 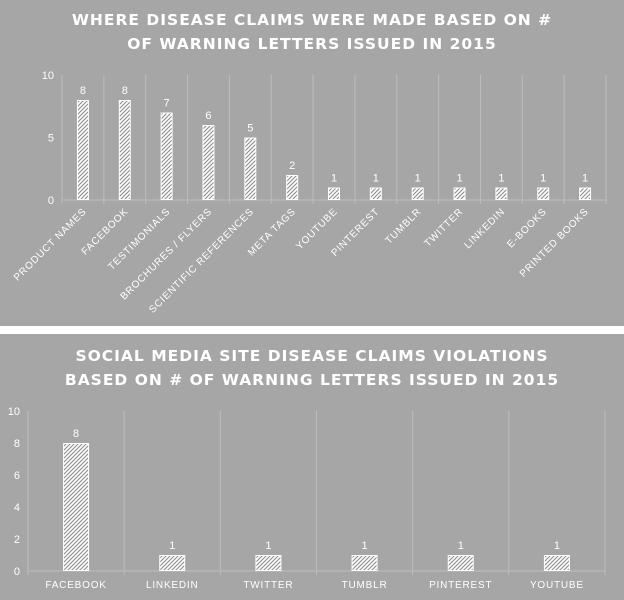 I want to click on chart-title-line-2: OF WARNING LETTERS ISSUED IN 2015, so click(x=312, y=44).